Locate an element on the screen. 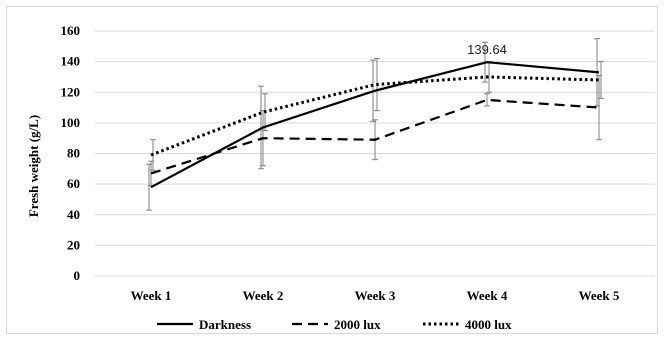 This screenshot has height=338, width=665. legend-item: 4000 lux is located at coordinates (467, 324).